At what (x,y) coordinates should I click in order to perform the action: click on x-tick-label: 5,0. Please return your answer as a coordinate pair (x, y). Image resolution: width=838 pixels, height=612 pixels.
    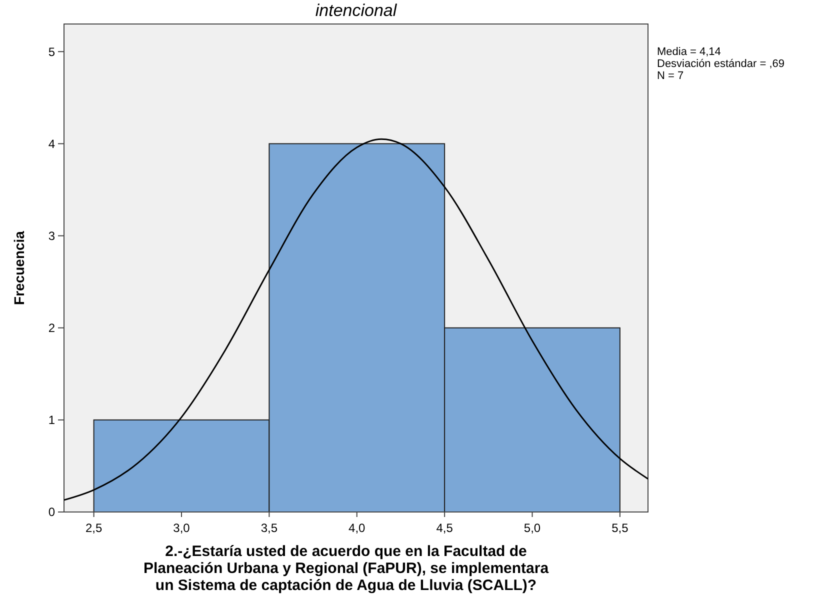
    Looking at the image, I should click on (532, 528).